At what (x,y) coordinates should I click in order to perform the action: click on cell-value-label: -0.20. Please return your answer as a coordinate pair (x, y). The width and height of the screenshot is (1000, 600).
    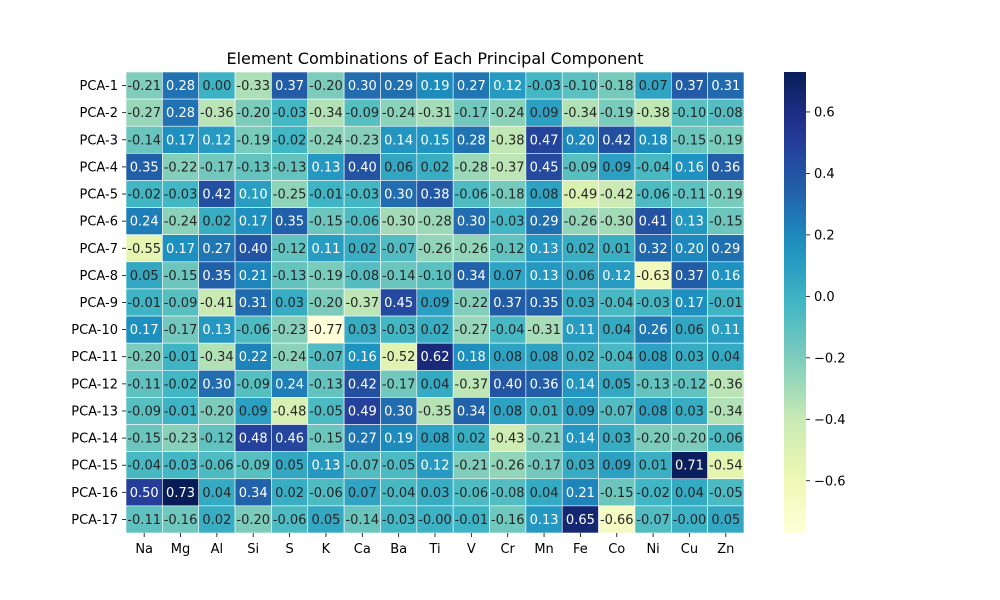
    Looking at the image, I should click on (217, 411).